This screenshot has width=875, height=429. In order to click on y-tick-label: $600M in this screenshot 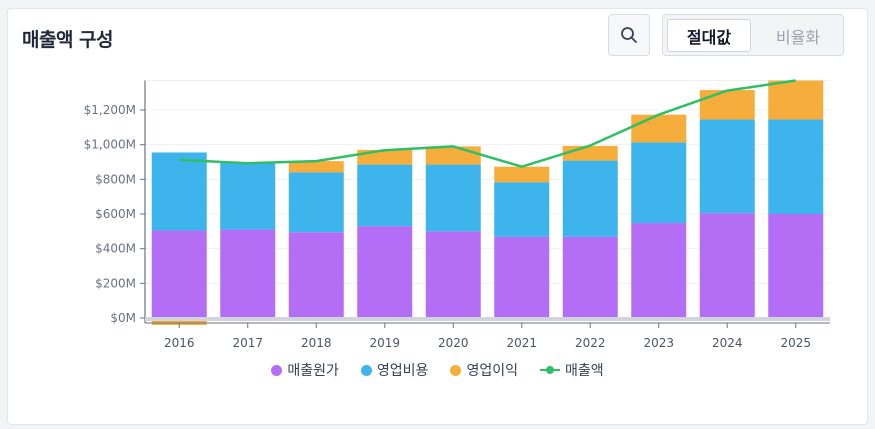, I will do `click(115, 214)`.